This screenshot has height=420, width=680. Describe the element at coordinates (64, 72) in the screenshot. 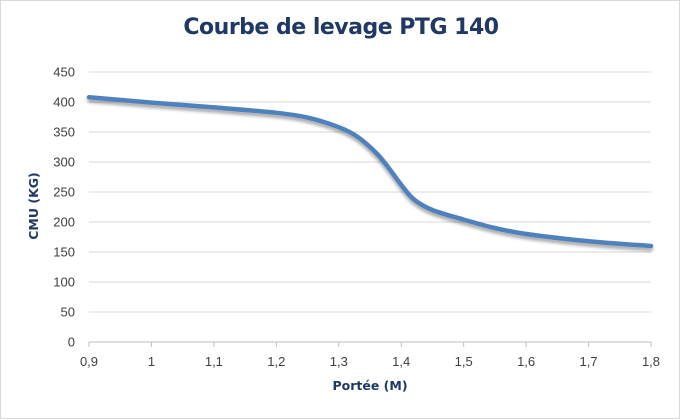

I see `y-tick-label: 450` at that location.